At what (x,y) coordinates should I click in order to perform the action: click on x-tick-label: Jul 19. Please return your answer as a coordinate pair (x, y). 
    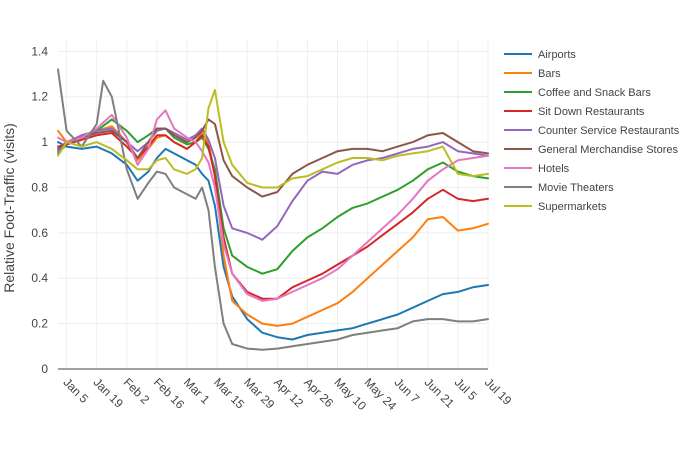
    Looking at the image, I should click on (498, 391).